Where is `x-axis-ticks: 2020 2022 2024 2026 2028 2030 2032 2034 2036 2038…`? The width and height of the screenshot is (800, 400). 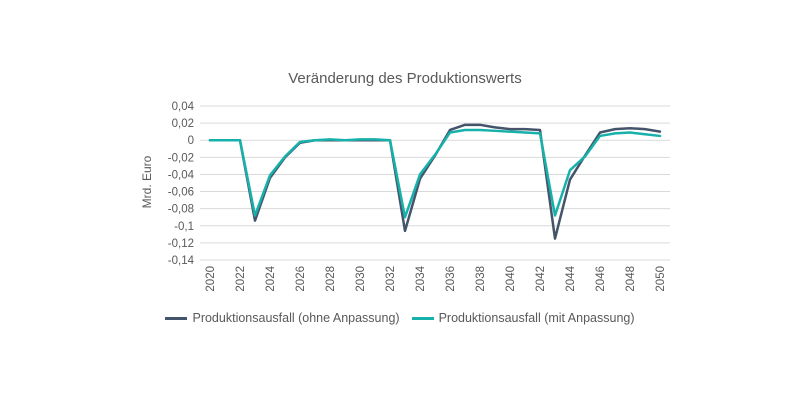
x-axis-ticks: 2020 2022 2024 2026 2028 2030 2032 2034 2036 2038… is located at coordinates (436, 278).